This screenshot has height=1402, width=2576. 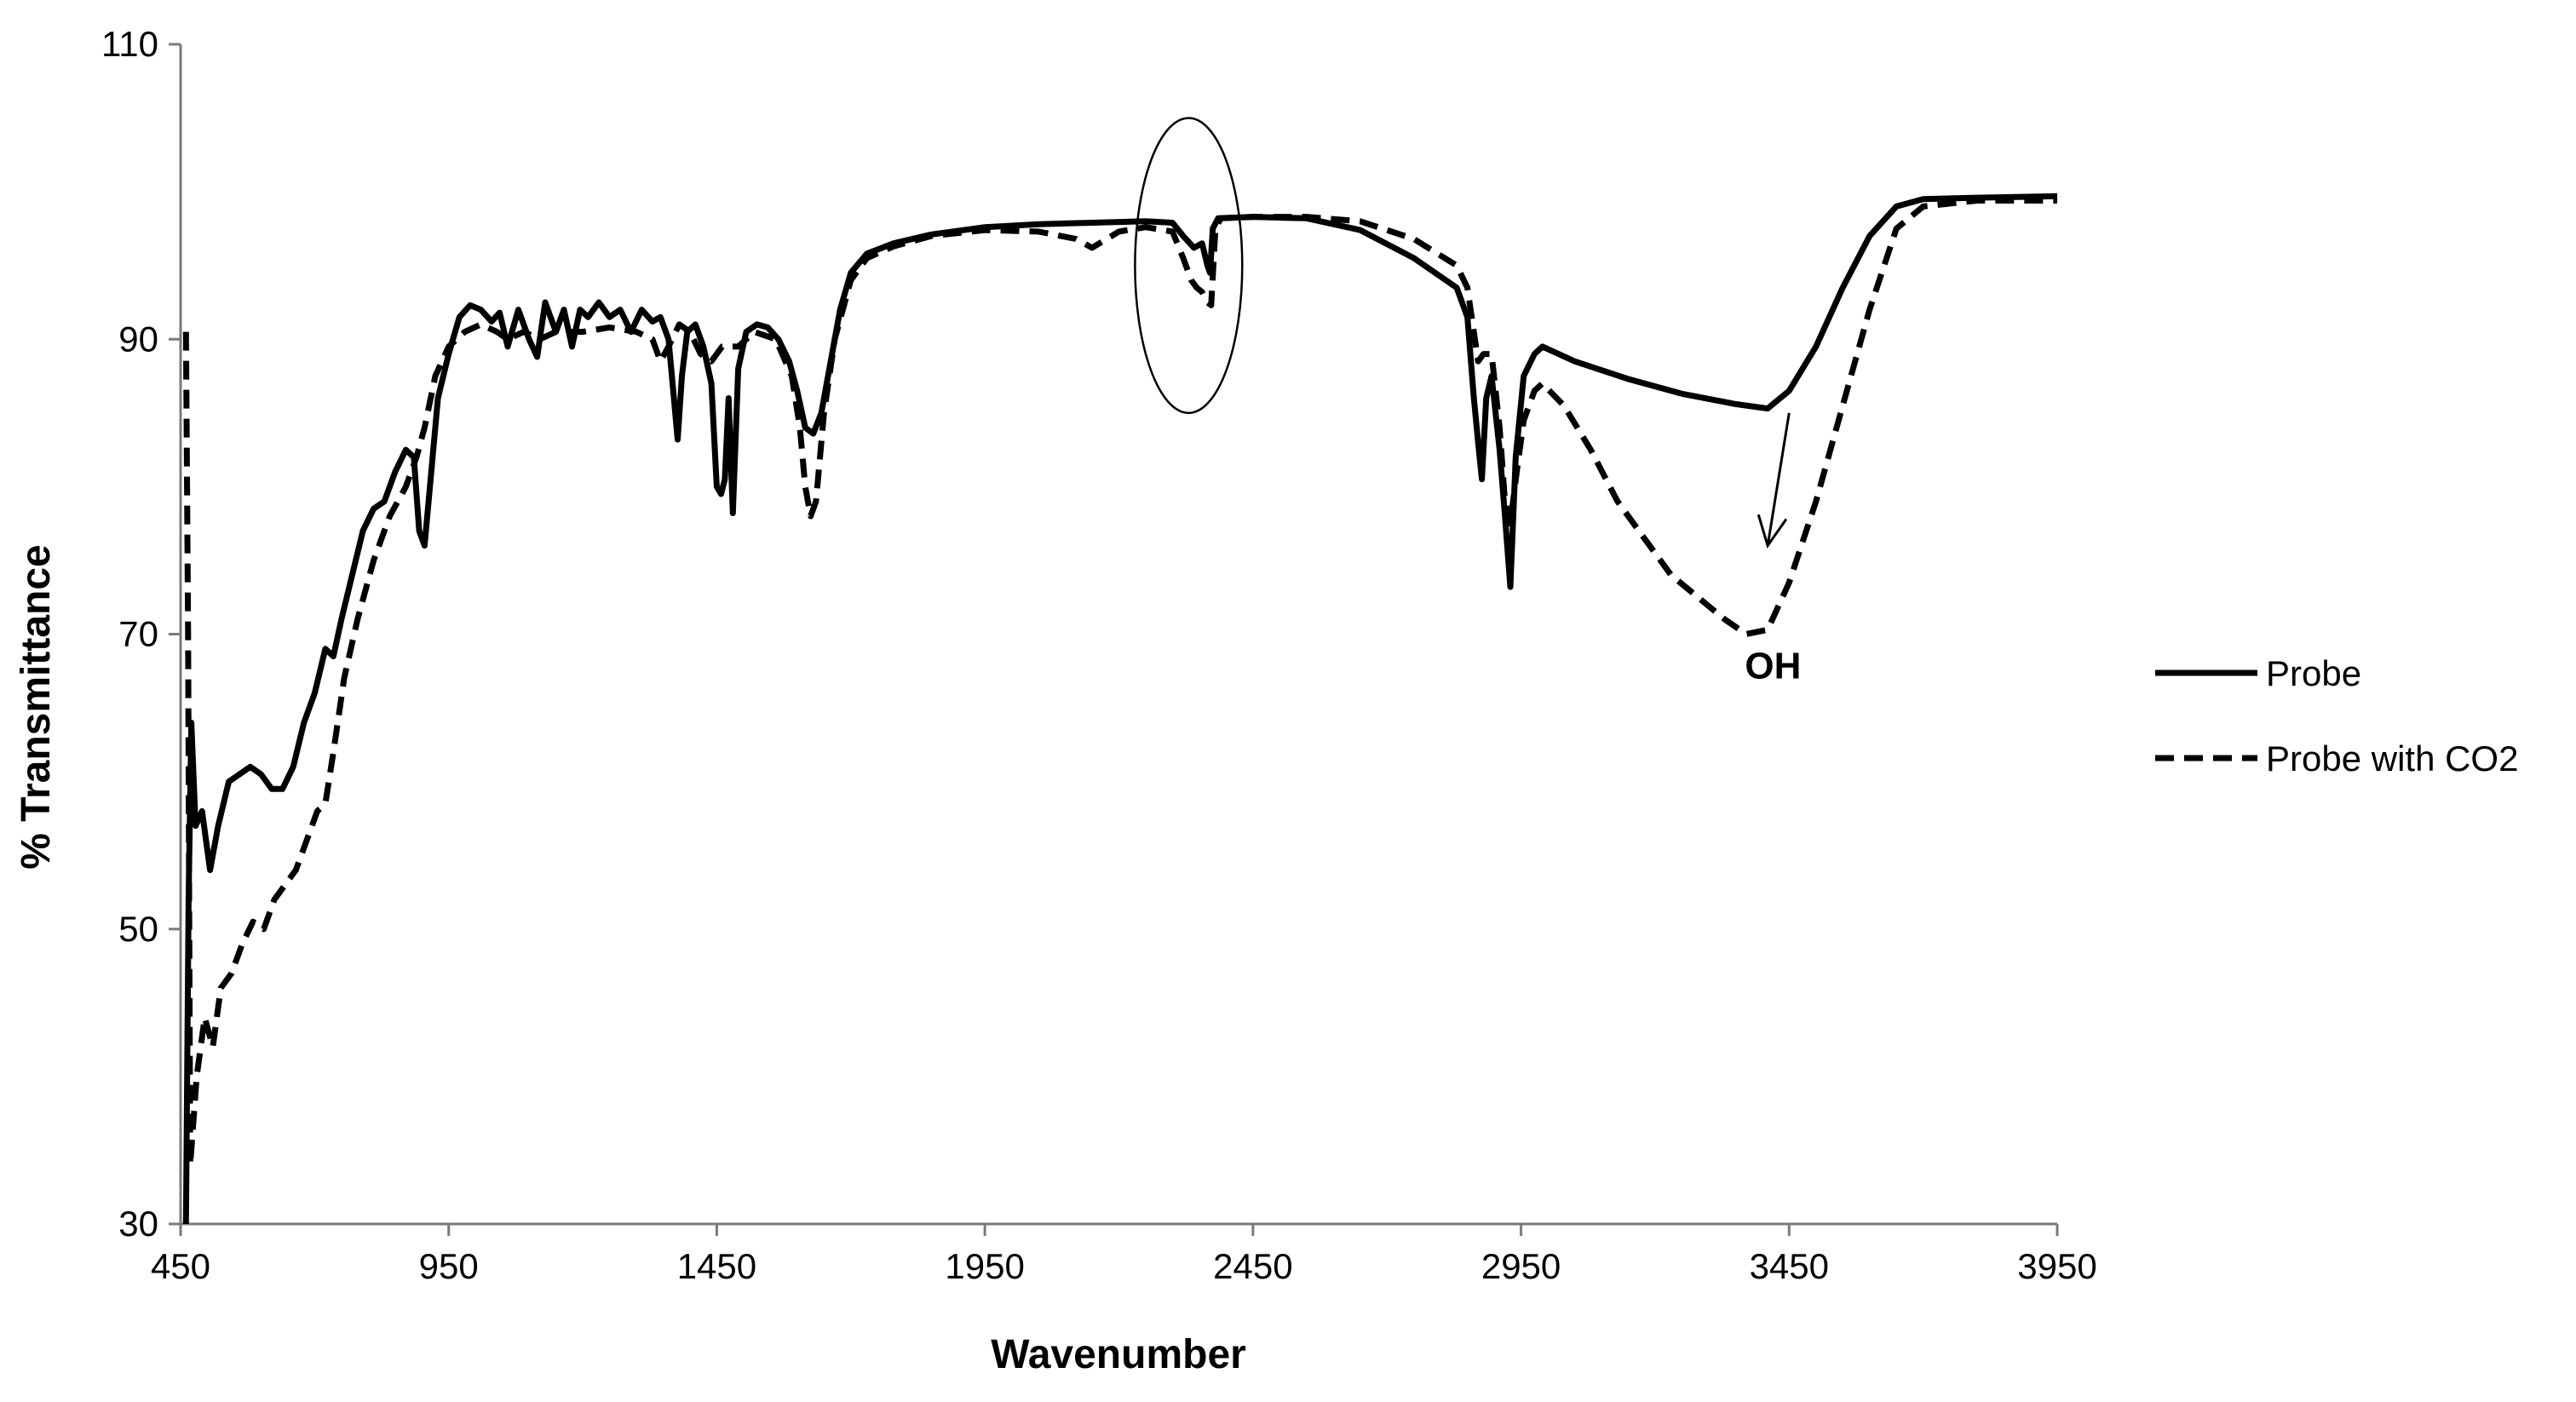 I want to click on oh-annotation-label: OH, so click(x=1773, y=666).